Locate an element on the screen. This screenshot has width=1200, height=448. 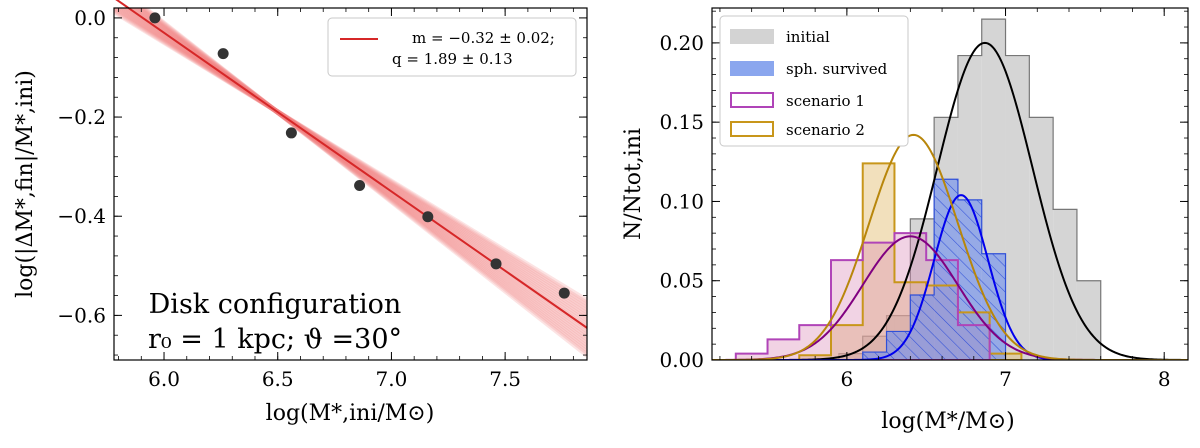
x-tick-label: 6.5 is located at coordinates (278, 379).